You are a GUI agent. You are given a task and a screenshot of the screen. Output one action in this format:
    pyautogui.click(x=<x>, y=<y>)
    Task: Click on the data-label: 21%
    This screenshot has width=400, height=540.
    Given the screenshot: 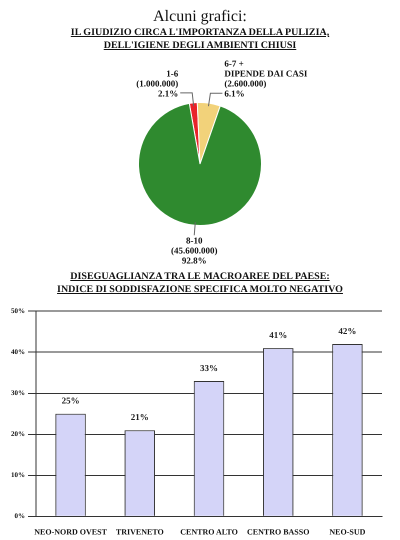 What is the action you would take?
    pyautogui.click(x=139, y=417)
    